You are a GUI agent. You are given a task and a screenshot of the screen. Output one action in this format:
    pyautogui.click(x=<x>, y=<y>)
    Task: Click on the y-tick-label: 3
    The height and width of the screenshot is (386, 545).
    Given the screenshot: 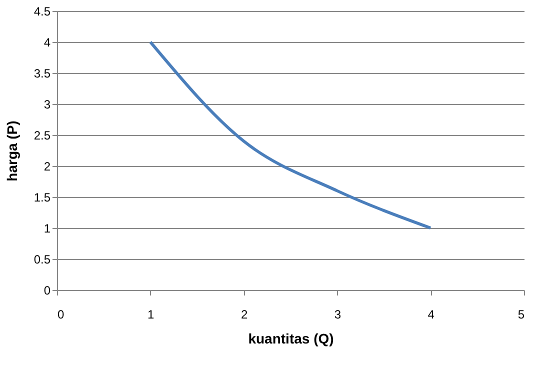 What is the action you would take?
    pyautogui.click(x=47, y=105)
    